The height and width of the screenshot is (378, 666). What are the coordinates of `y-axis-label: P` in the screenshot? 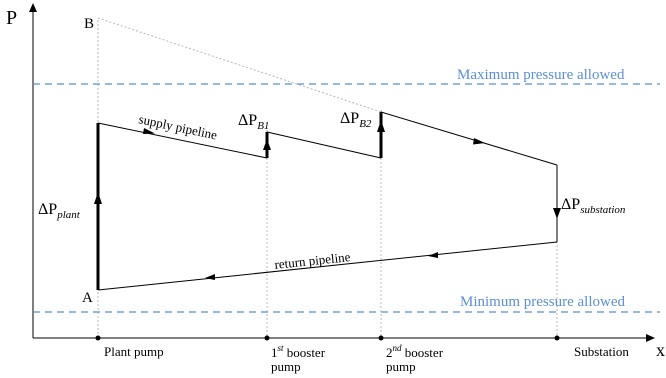 It's located at (11, 18).